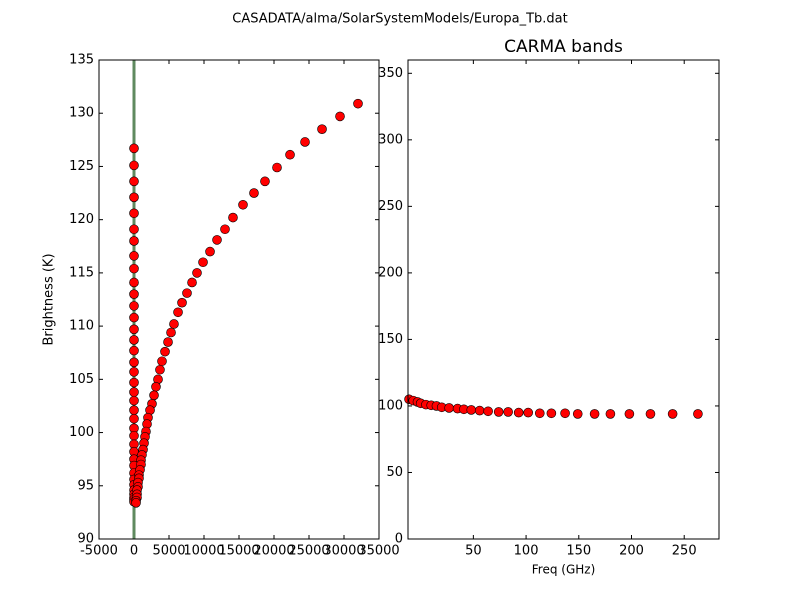 The height and width of the screenshot is (600, 800). I want to click on x-tick-label: 0, so click(134, 551).